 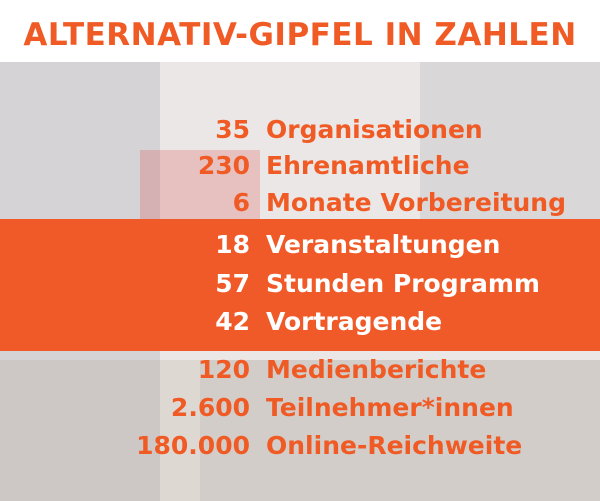 I want to click on stat-number: 120, so click(x=223, y=369).